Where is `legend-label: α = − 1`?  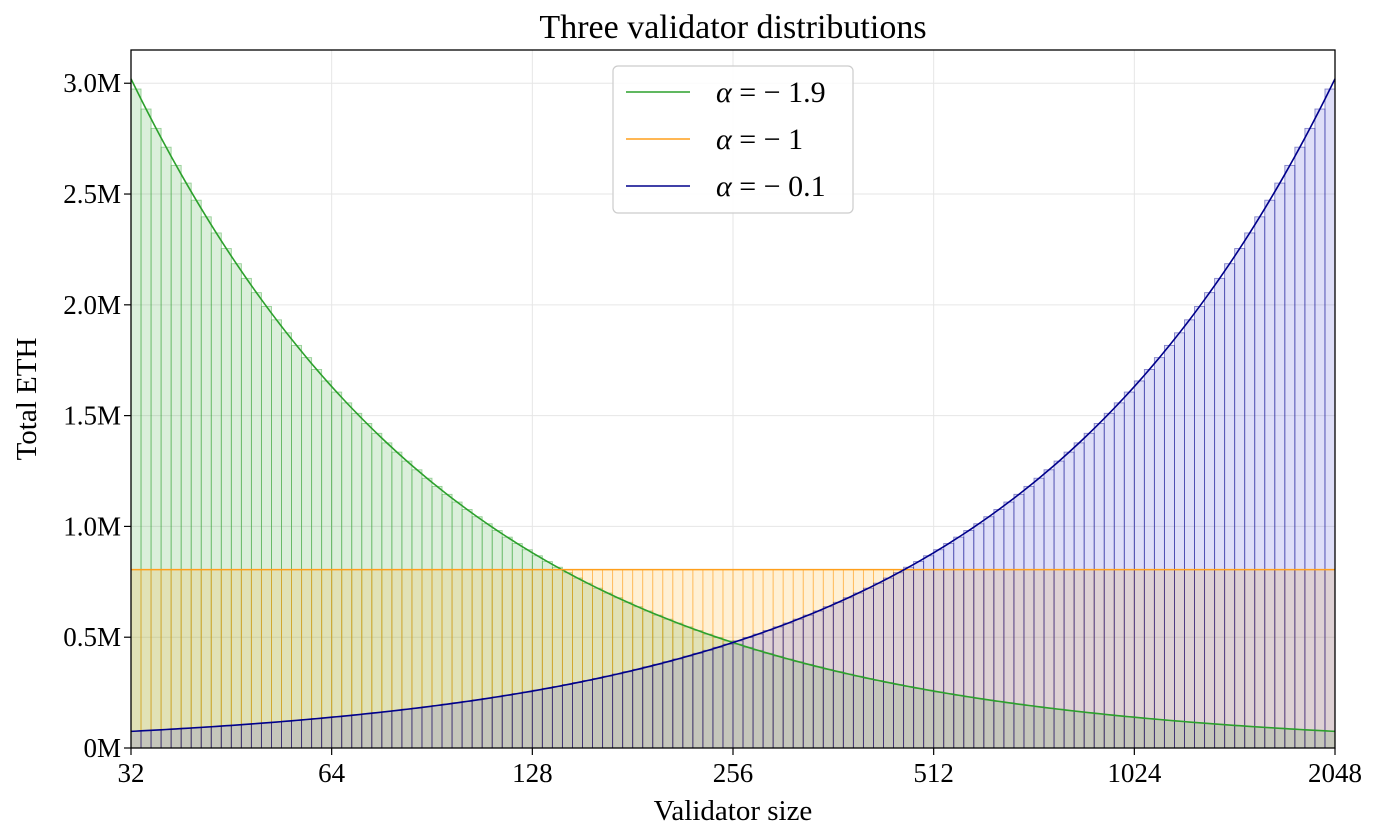 legend-label: α = − 1 is located at coordinates (759, 139).